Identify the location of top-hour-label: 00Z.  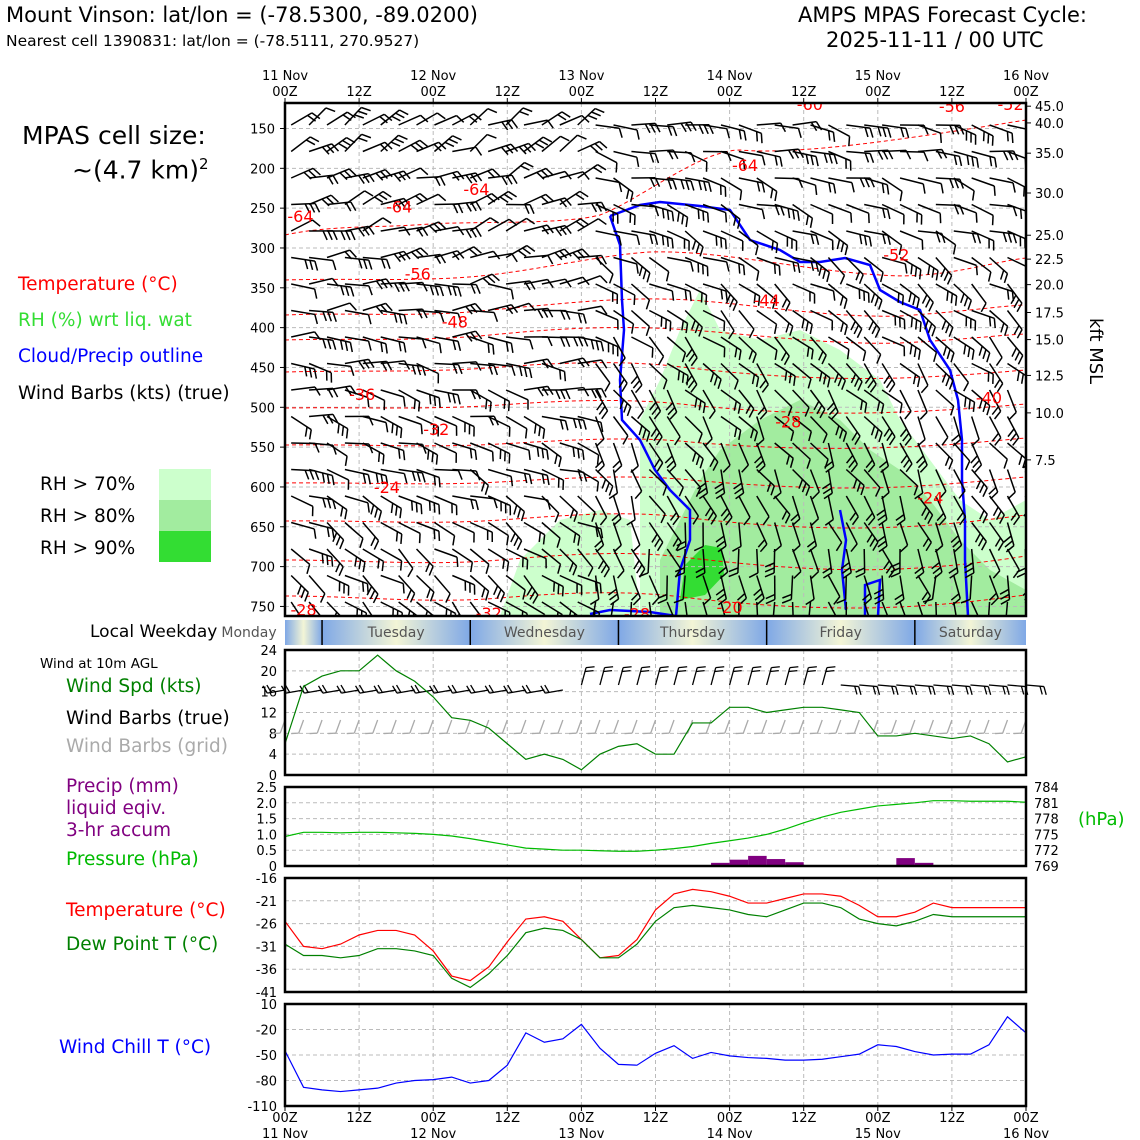
(1026, 92).